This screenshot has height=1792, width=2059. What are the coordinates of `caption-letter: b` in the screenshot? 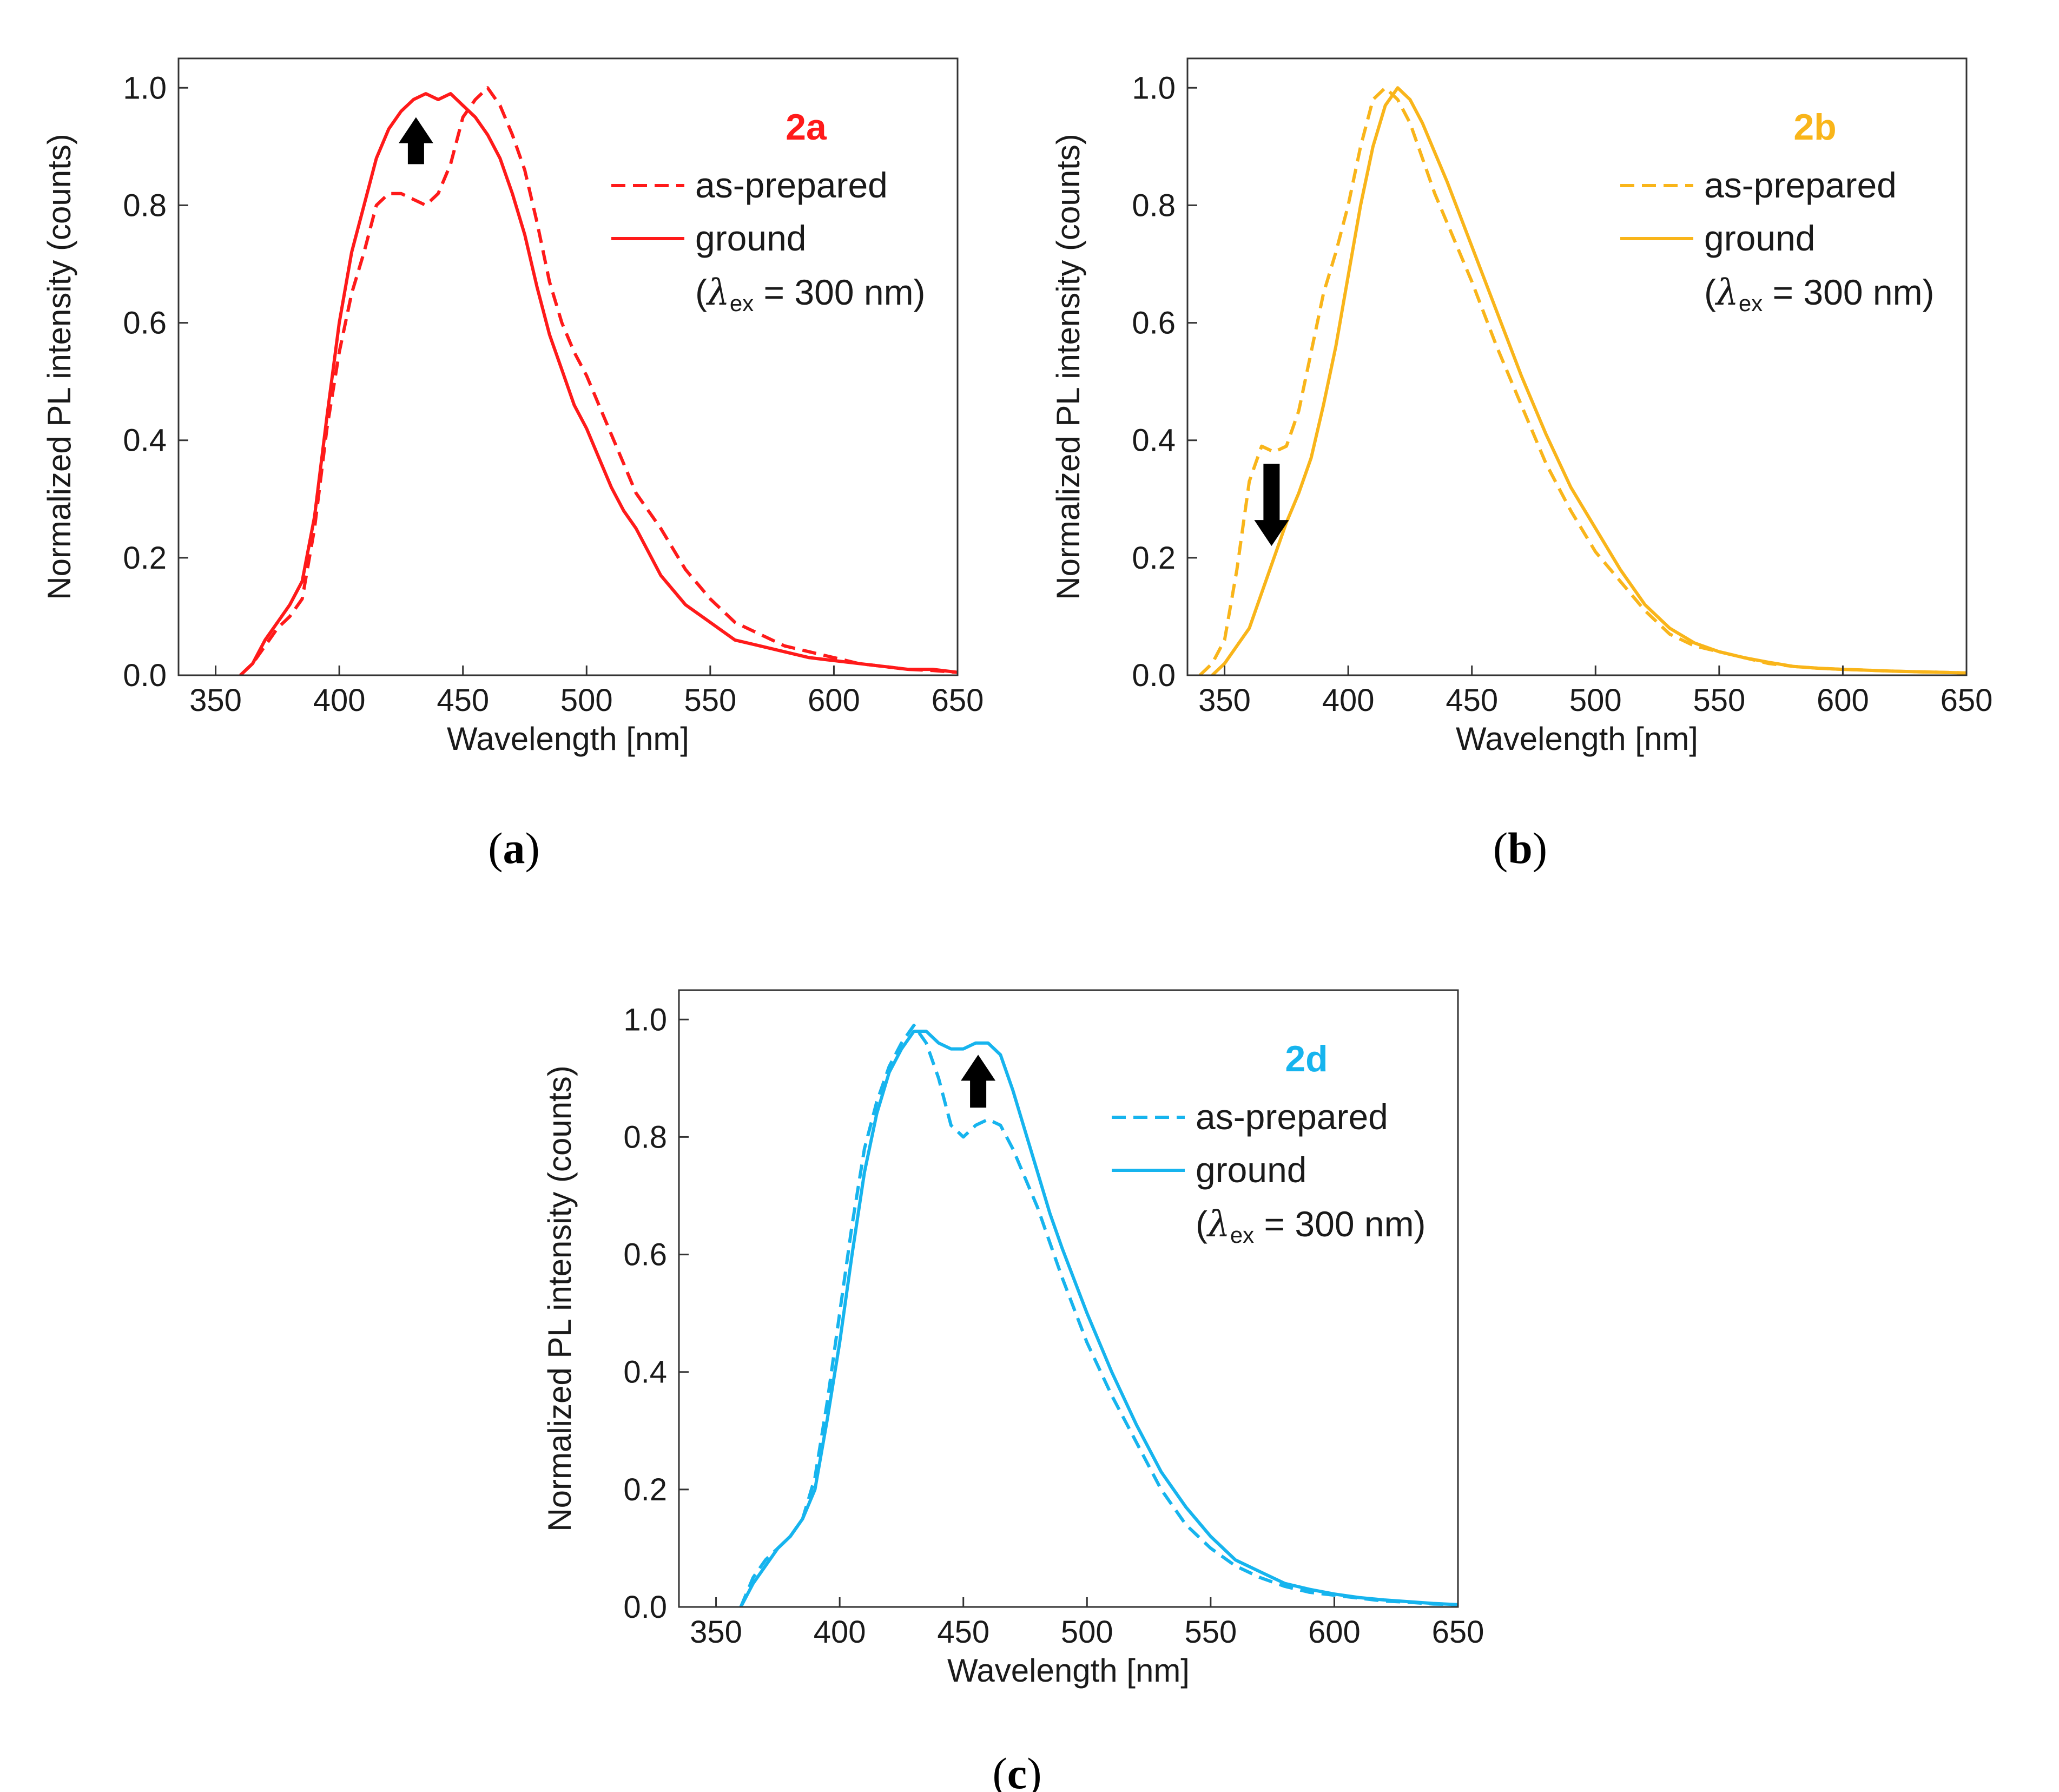 It's located at (1521, 848).